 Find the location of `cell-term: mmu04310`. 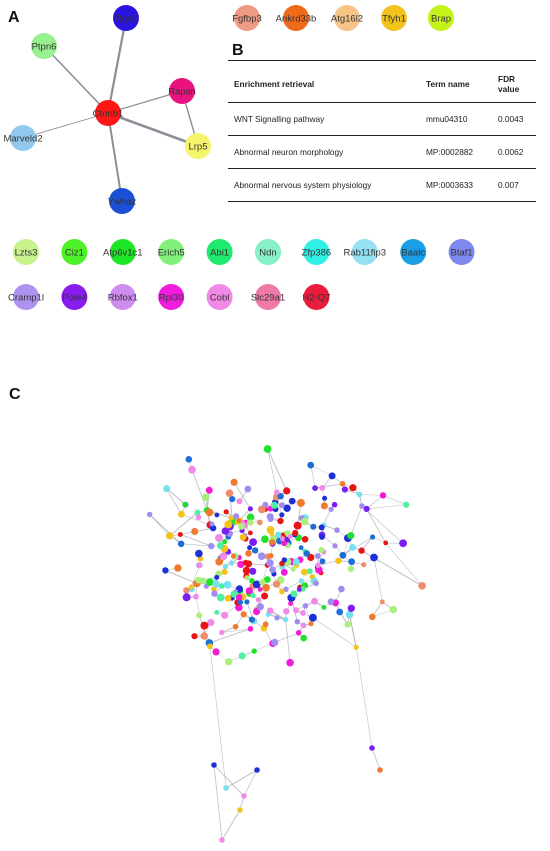

cell-term: mmu04310 is located at coordinates (459, 119).